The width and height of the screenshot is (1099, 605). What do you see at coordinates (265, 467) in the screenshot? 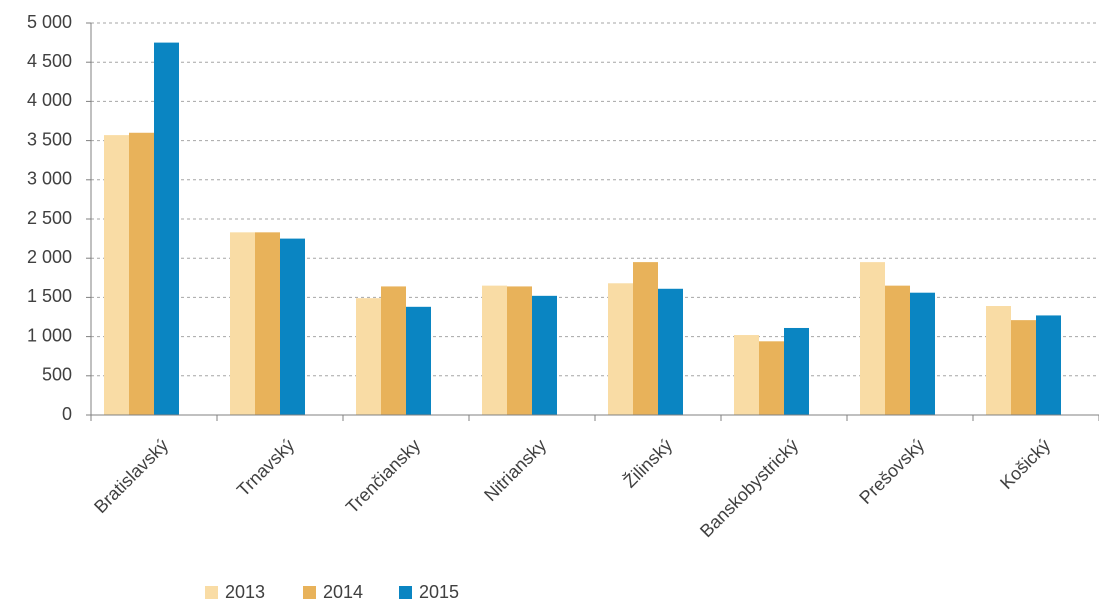
I see `x-tick-label: Trnavský` at bounding box center [265, 467].